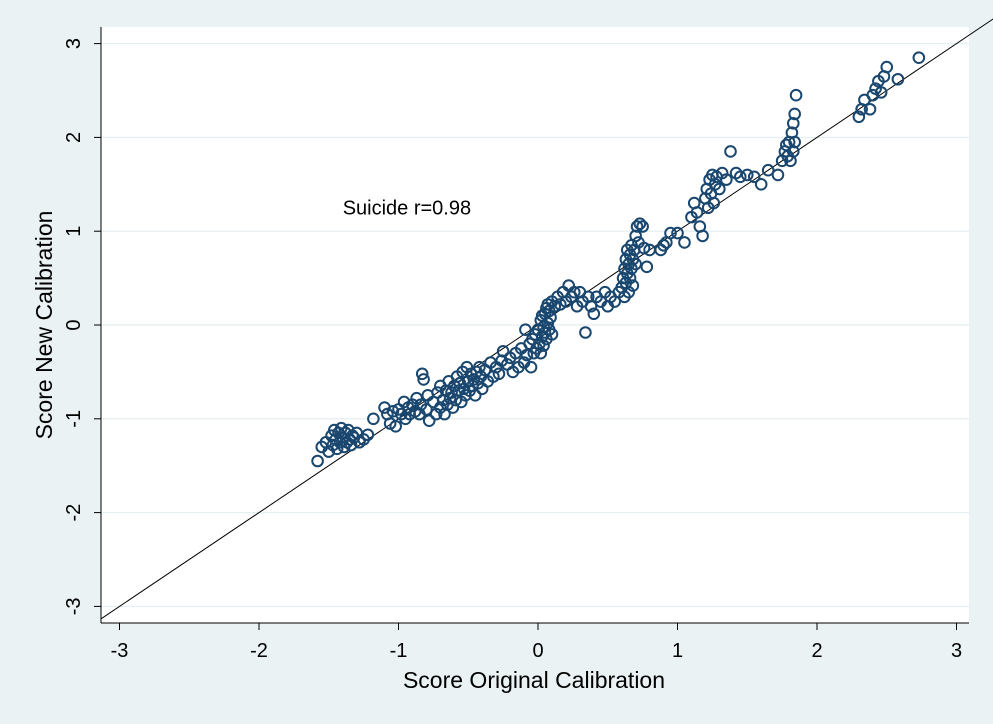 The width and height of the screenshot is (993, 724). Describe the element at coordinates (259, 651) in the screenshot. I see `x-tick-label: -2` at that location.